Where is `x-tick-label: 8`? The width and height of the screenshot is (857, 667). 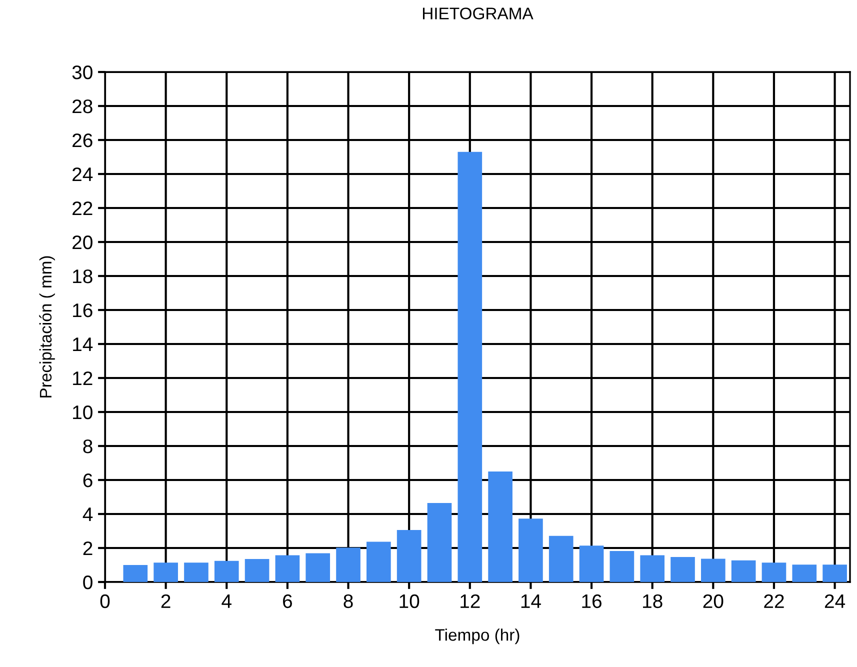
x-tick-label: 8 is located at coordinates (348, 601).